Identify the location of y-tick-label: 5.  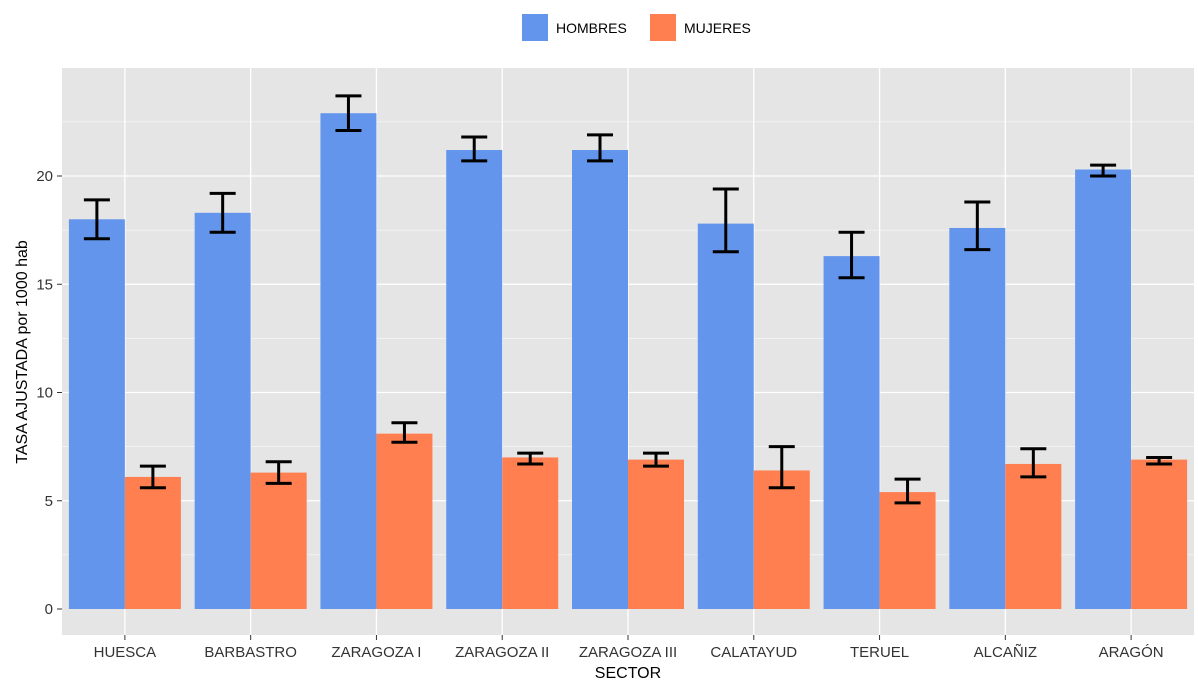
(49, 501).